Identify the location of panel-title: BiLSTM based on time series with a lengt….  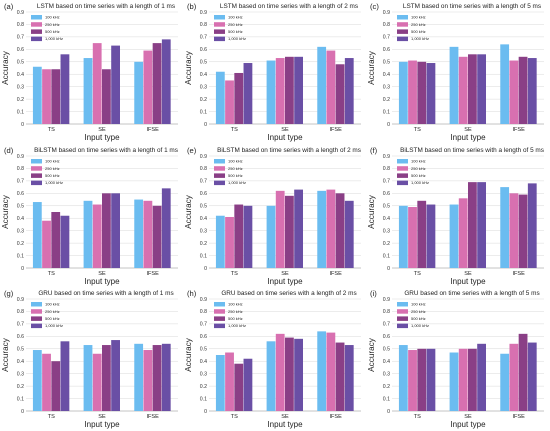
(289, 150).